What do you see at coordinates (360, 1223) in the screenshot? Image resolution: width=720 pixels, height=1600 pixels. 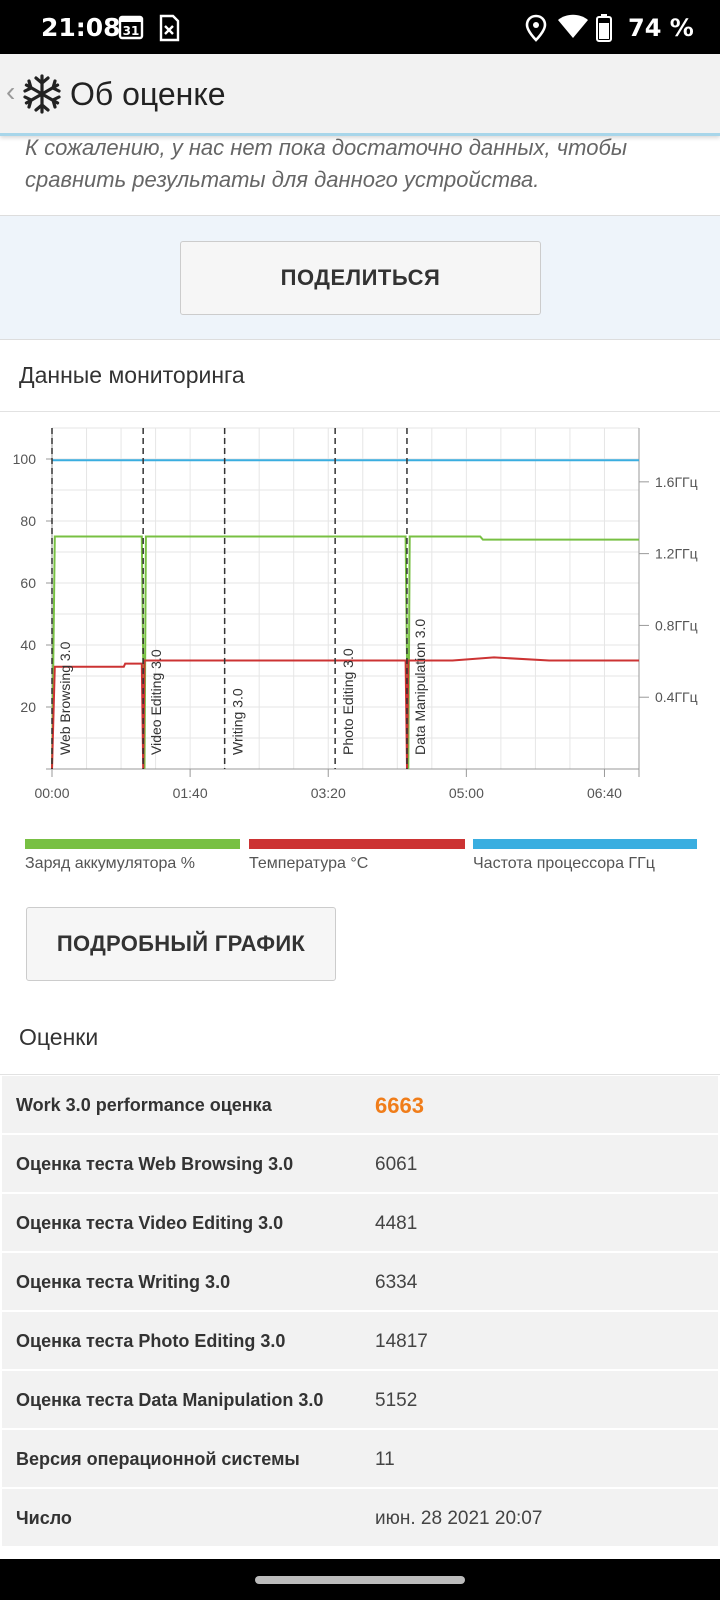 I see `score-row: Оценка теста Video Editing 3.0 4481` at bounding box center [360, 1223].